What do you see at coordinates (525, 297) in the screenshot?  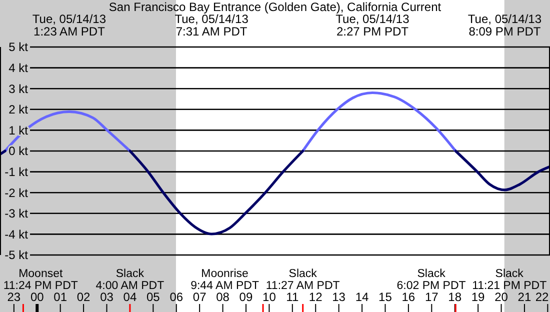 I see `x-tick-label: 21` at bounding box center [525, 297].